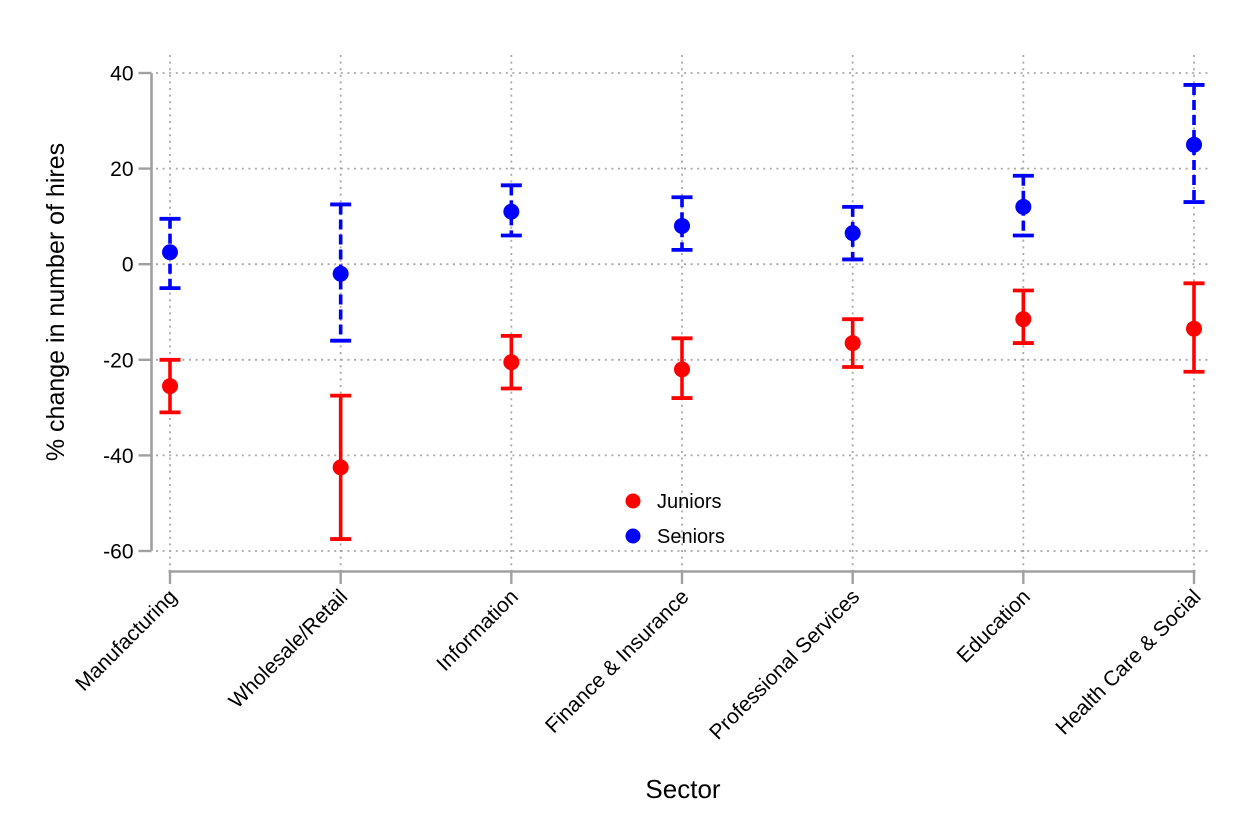 This screenshot has width=1256, height=816. Describe the element at coordinates (118, 360) in the screenshot. I see `y-tick-label: -20` at that location.